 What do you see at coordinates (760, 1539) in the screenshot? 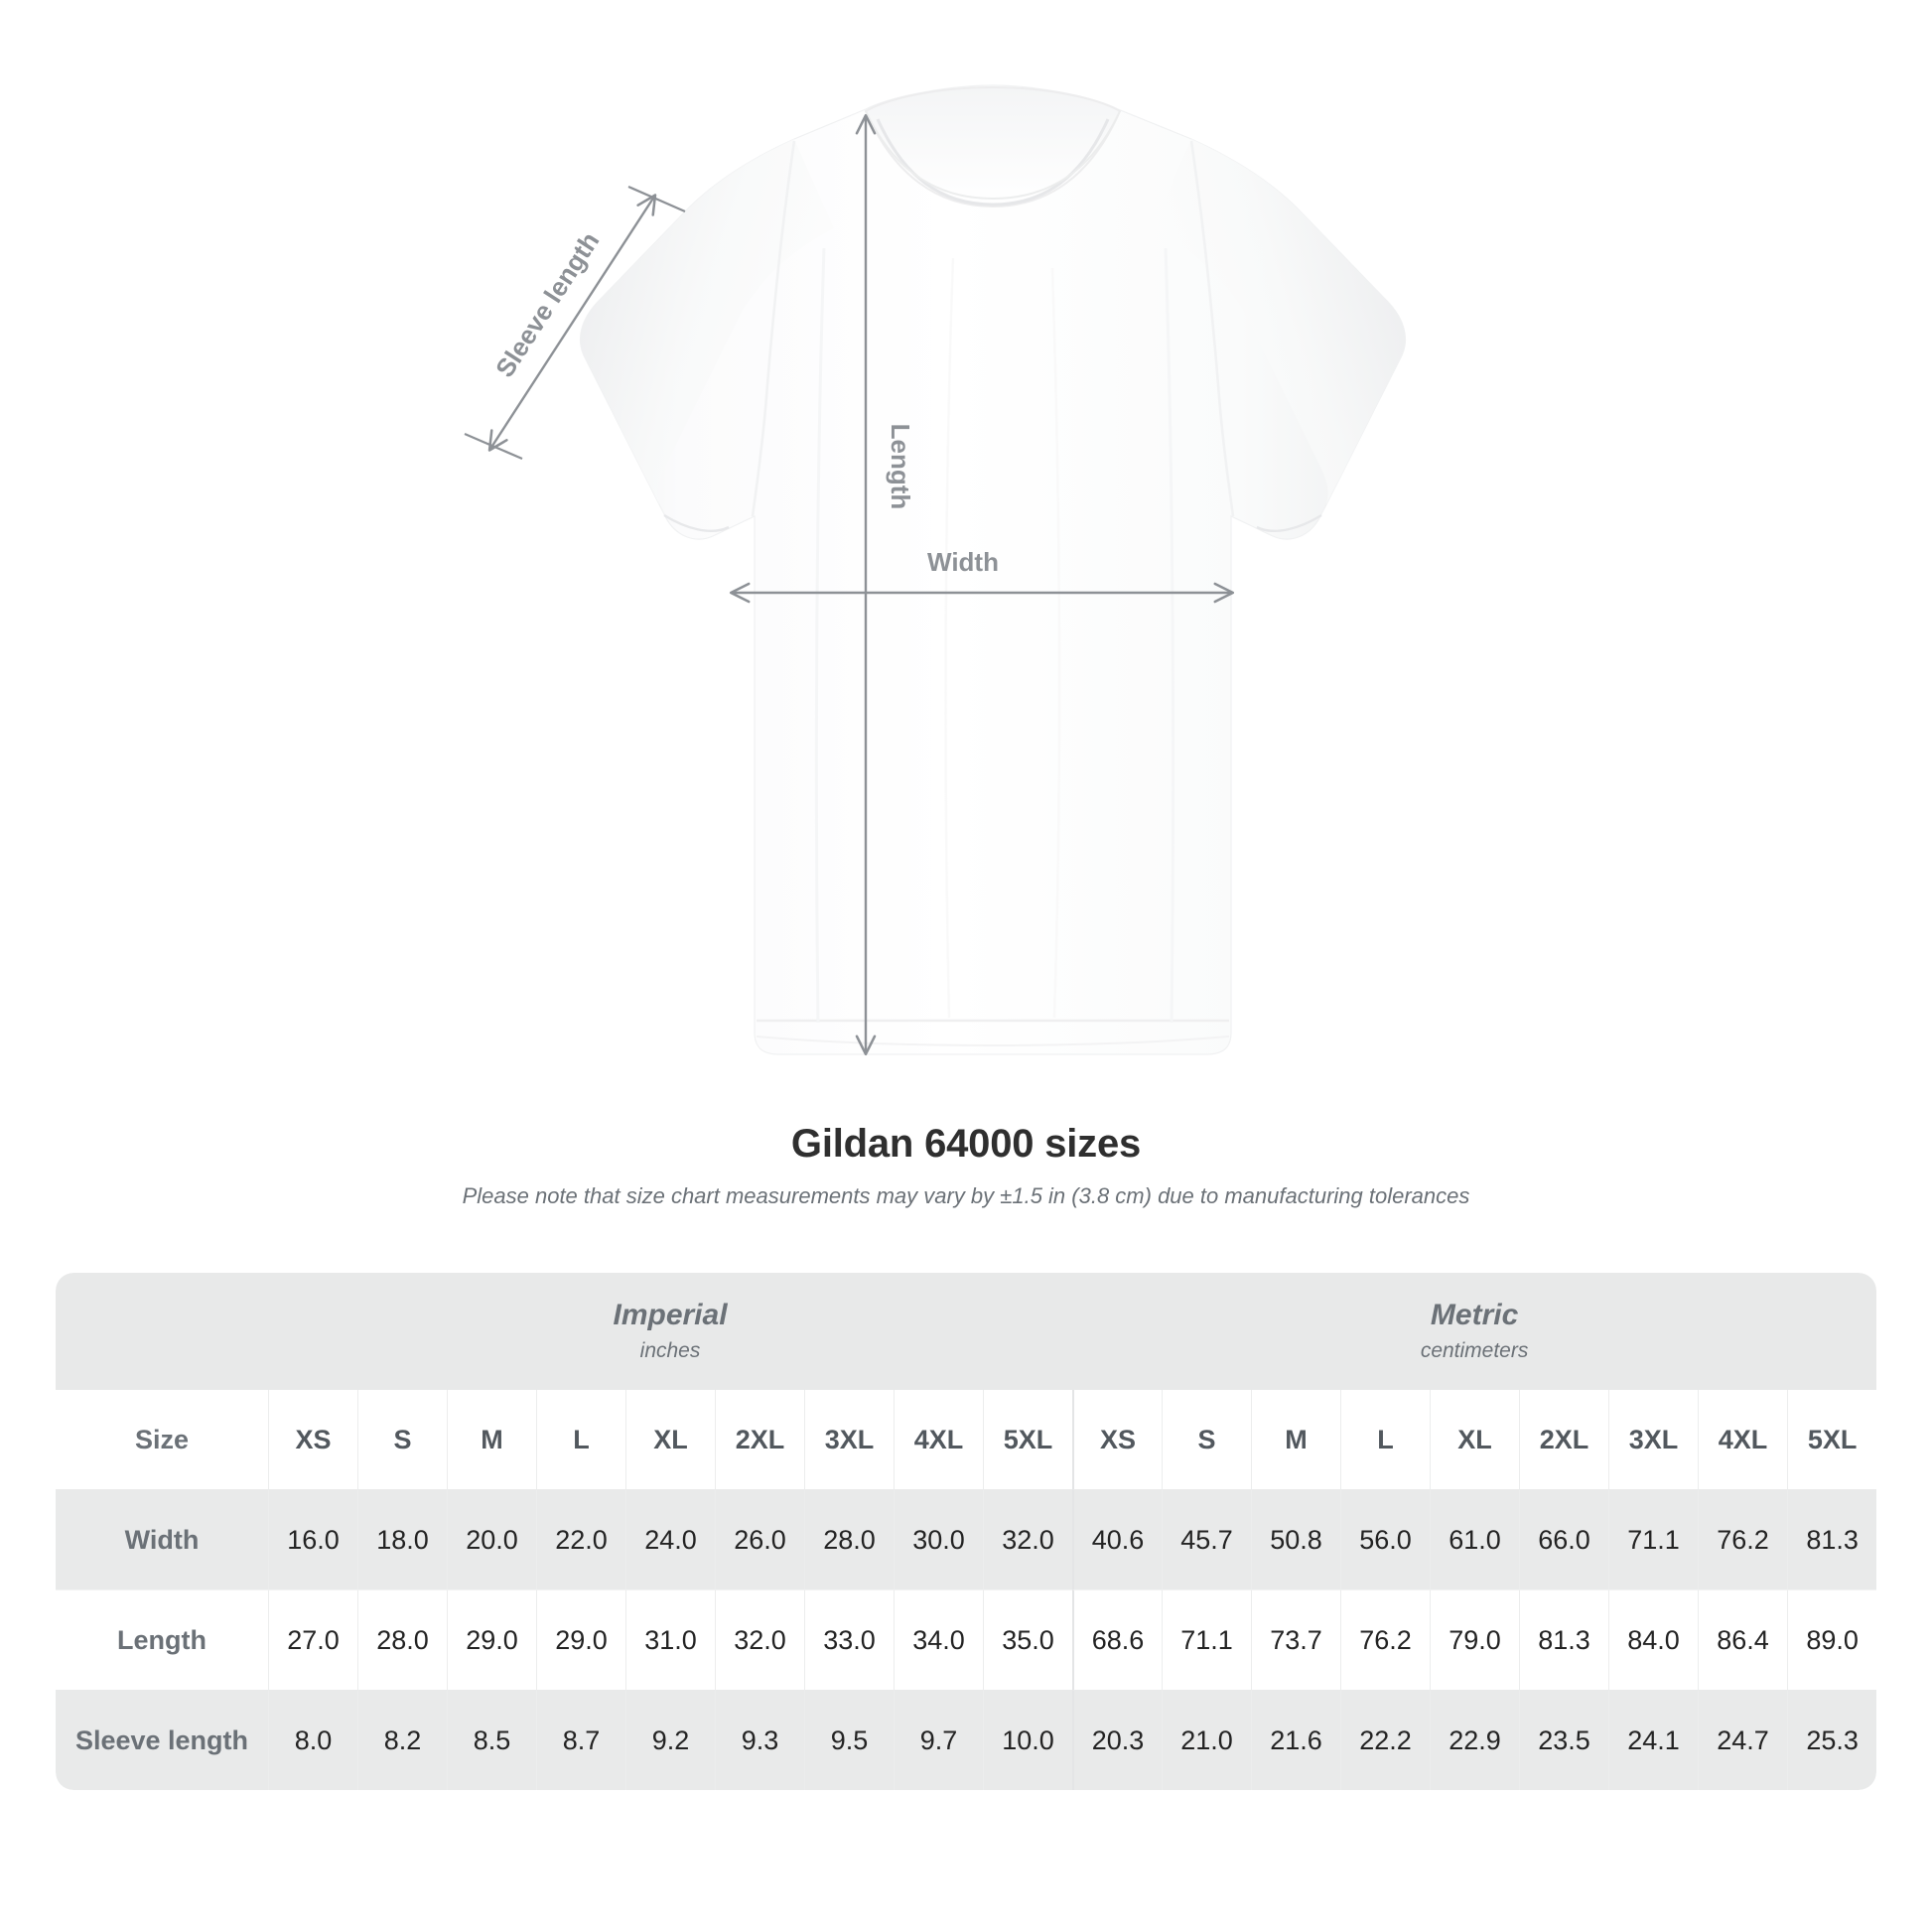
I see `cell-width-imperial-2xl: 26.0` at bounding box center [760, 1539].